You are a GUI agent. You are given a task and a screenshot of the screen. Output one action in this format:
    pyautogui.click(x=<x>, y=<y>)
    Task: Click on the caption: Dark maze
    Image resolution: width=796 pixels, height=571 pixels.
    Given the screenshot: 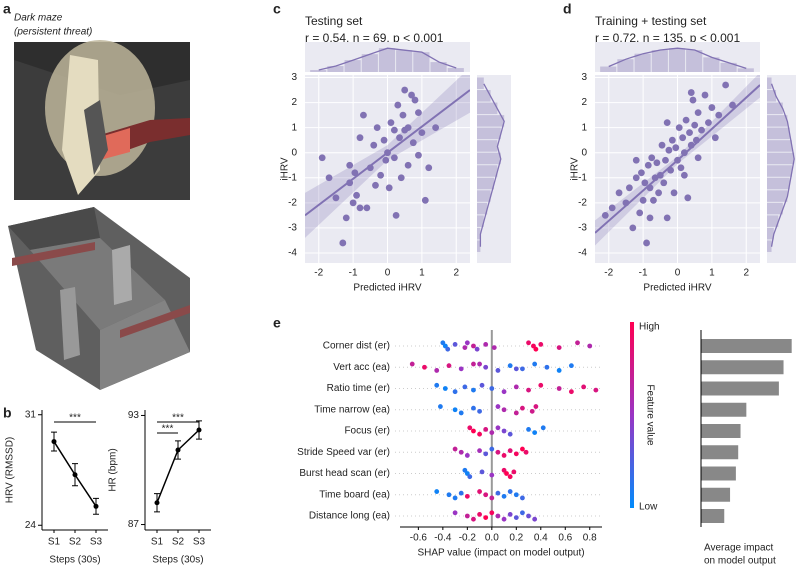 What is the action you would take?
    pyautogui.click(x=38, y=18)
    